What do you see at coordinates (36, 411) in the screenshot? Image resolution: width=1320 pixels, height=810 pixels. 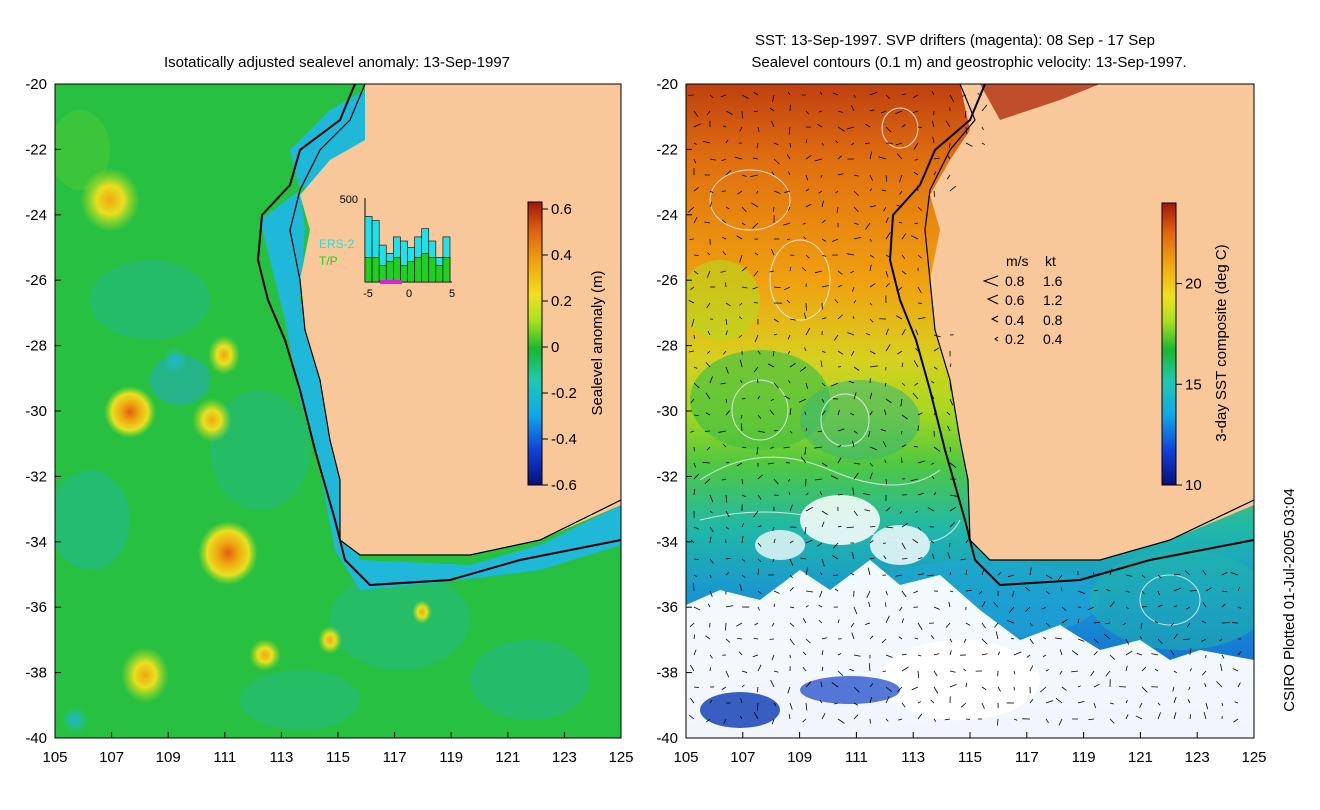 I see `sealevel-lat-tick-label: -30` at bounding box center [36, 411].